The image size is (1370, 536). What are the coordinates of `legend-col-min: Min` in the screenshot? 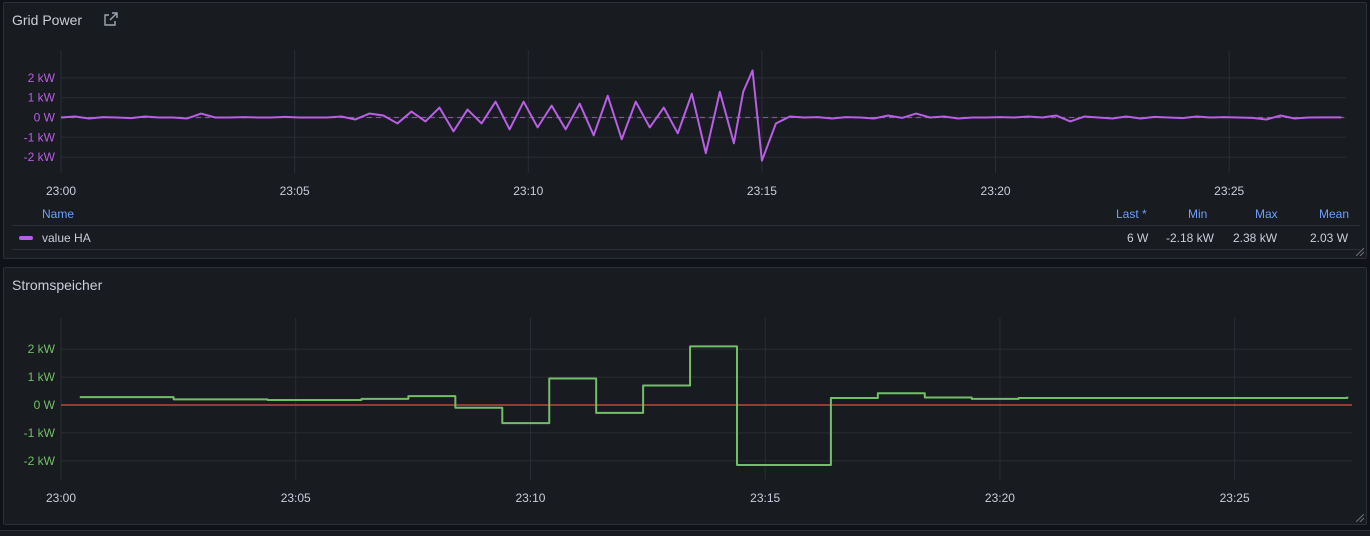 It's located at (1197, 214).